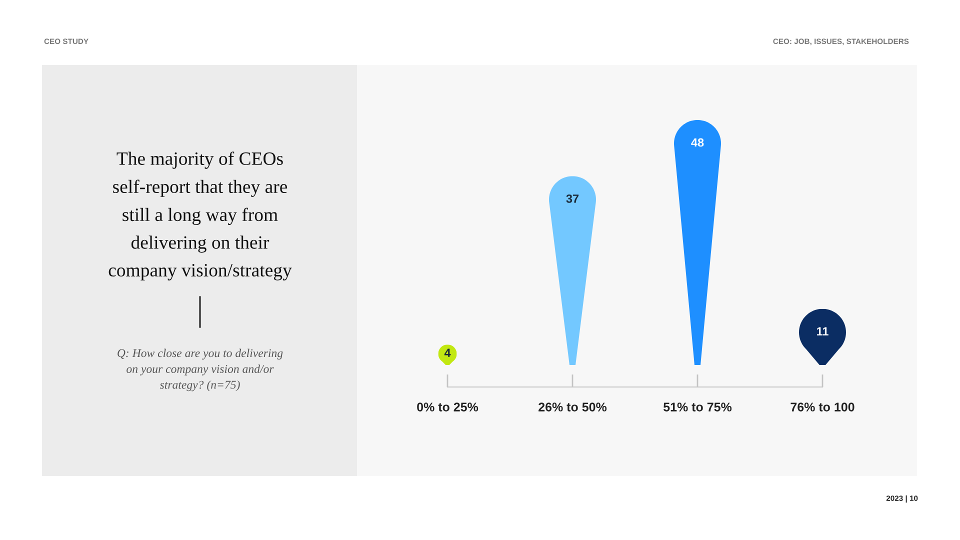  What do you see at coordinates (697, 142) in the screenshot?
I see `data-label: 48` at bounding box center [697, 142].